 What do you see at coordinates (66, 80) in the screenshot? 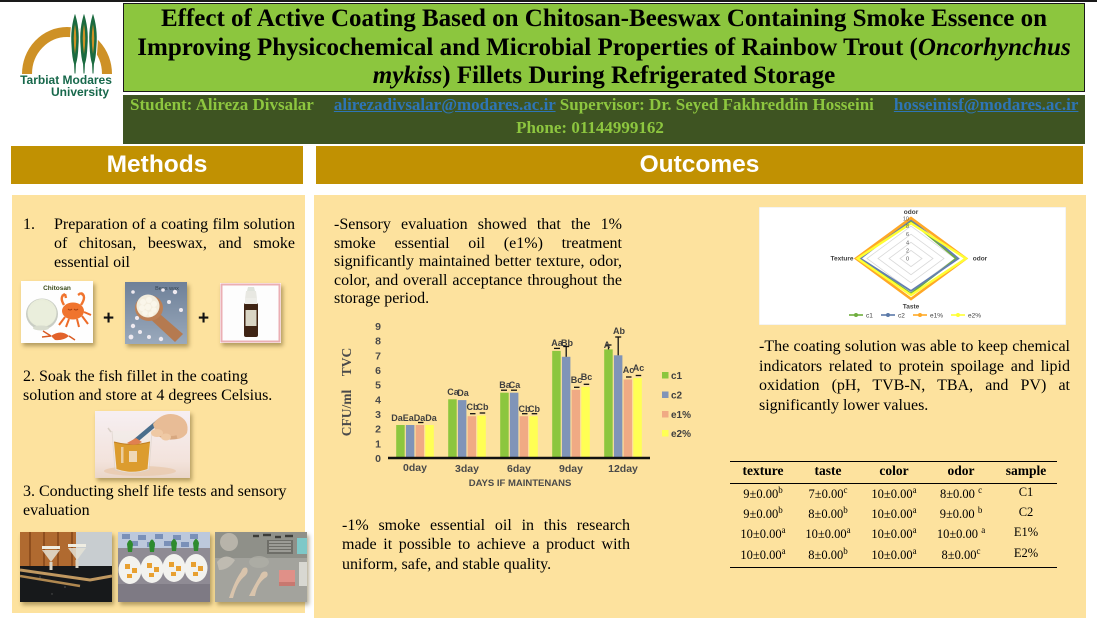
I see `svg-text: Tarbiat Modares` at bounding box center [66, 80].